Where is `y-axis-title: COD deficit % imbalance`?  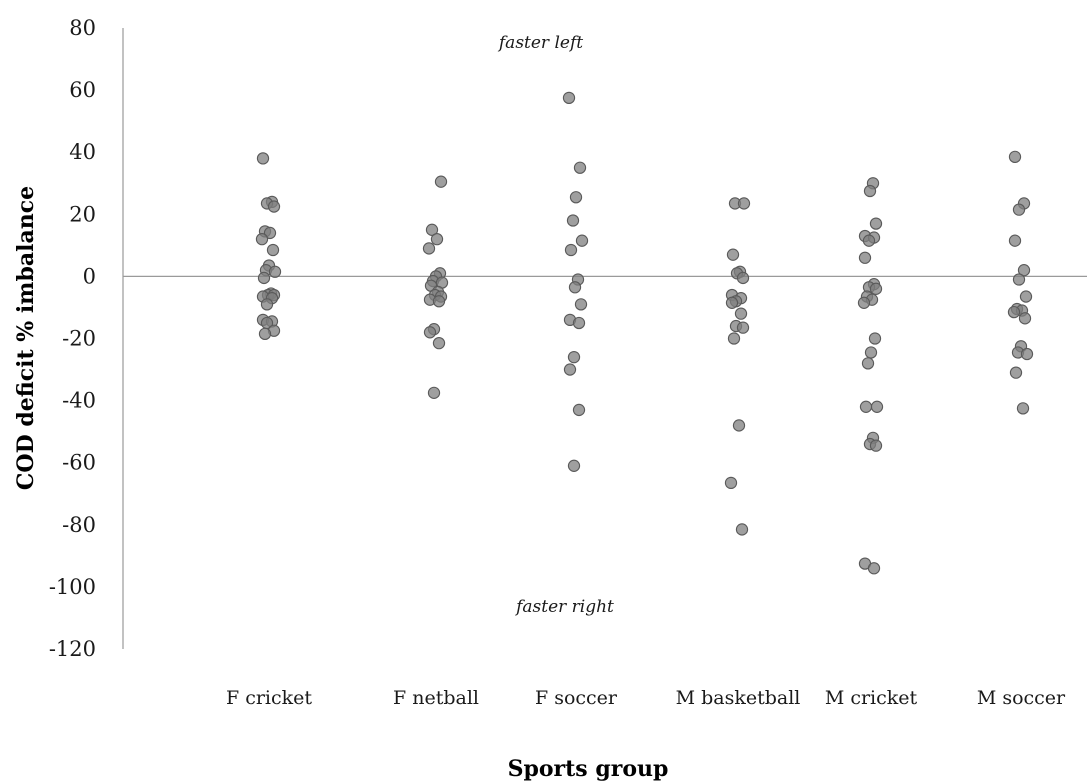 y-axis-title: COD deficit % imbalance is located at coordinates (26, 338).